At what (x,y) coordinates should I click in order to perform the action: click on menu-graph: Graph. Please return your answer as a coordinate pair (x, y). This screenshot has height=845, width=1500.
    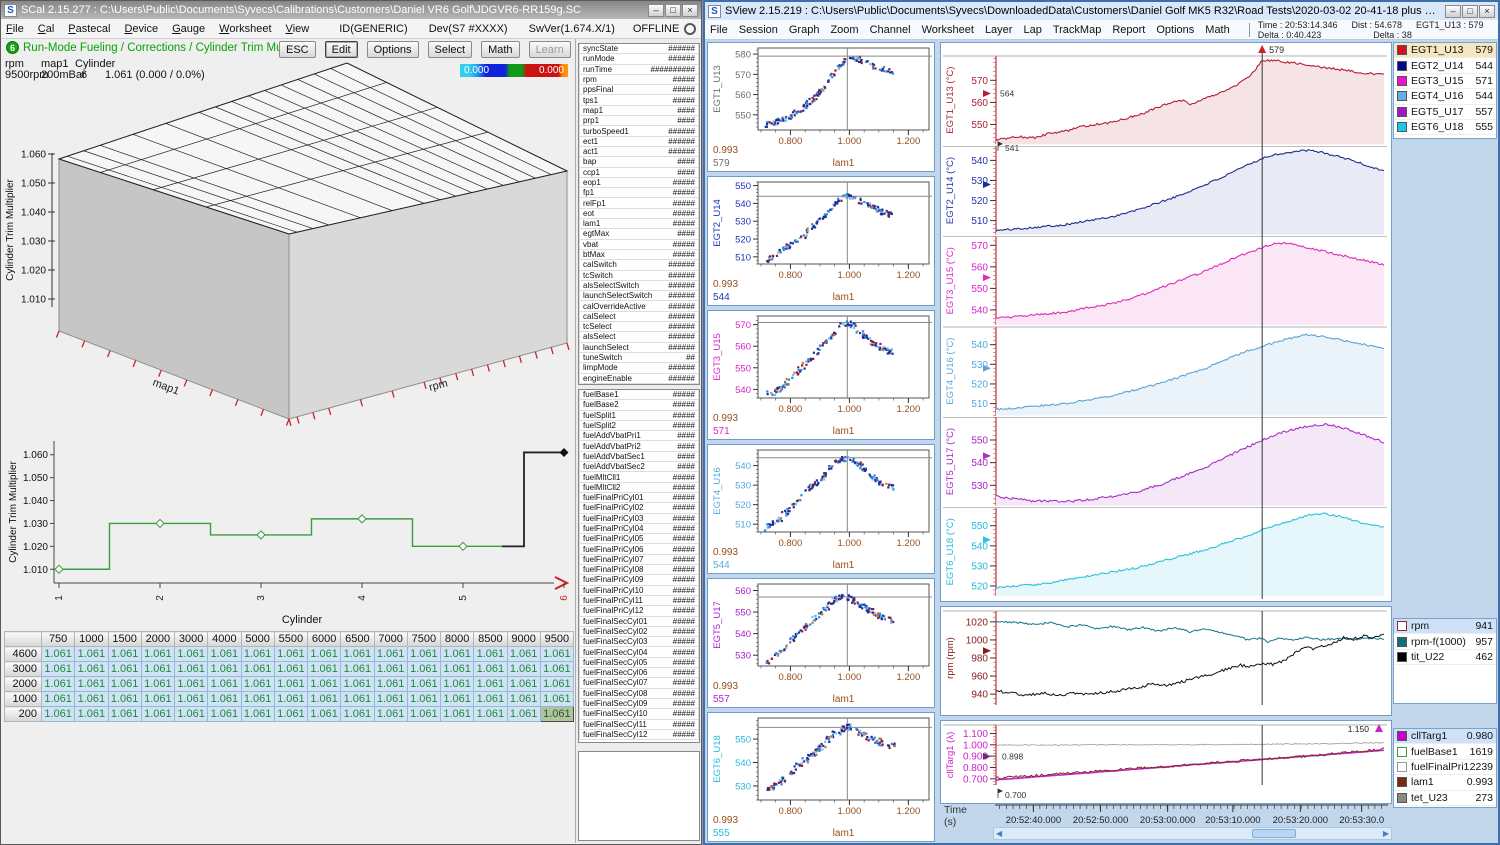
    Looking at the image, I should click on (804, 29).